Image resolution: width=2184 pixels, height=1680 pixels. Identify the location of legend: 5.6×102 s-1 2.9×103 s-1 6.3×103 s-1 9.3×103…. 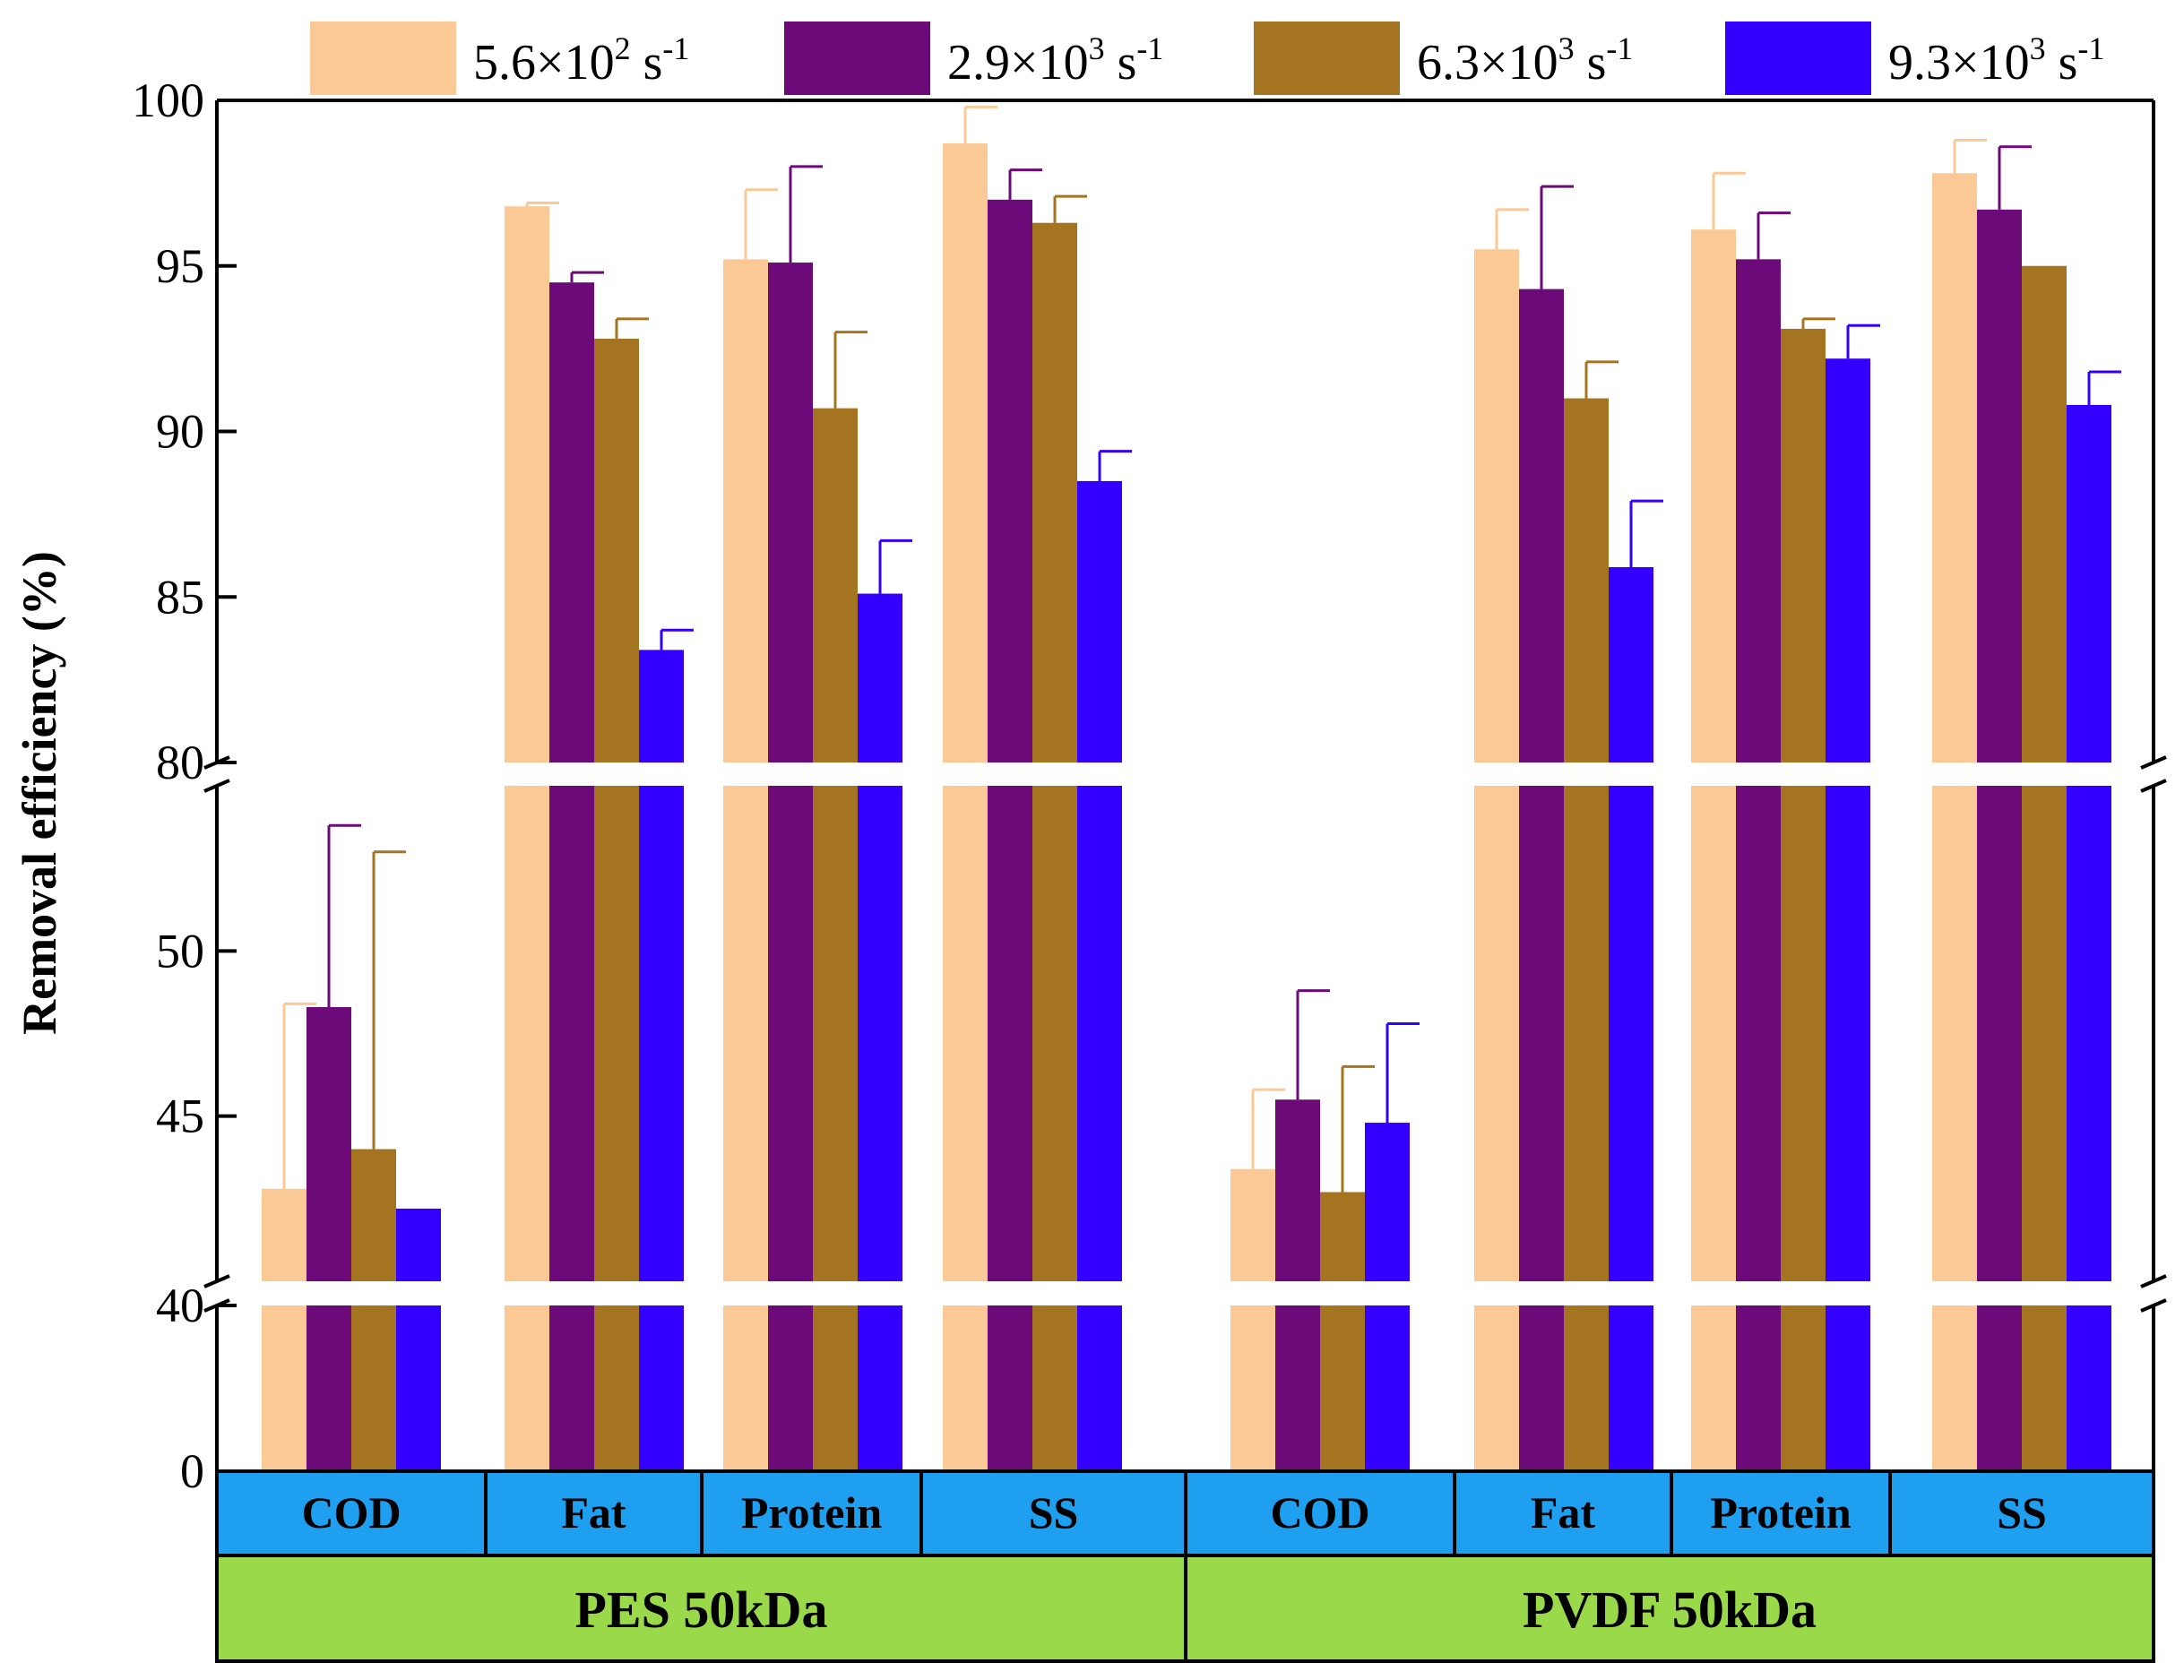
(1207, 58).